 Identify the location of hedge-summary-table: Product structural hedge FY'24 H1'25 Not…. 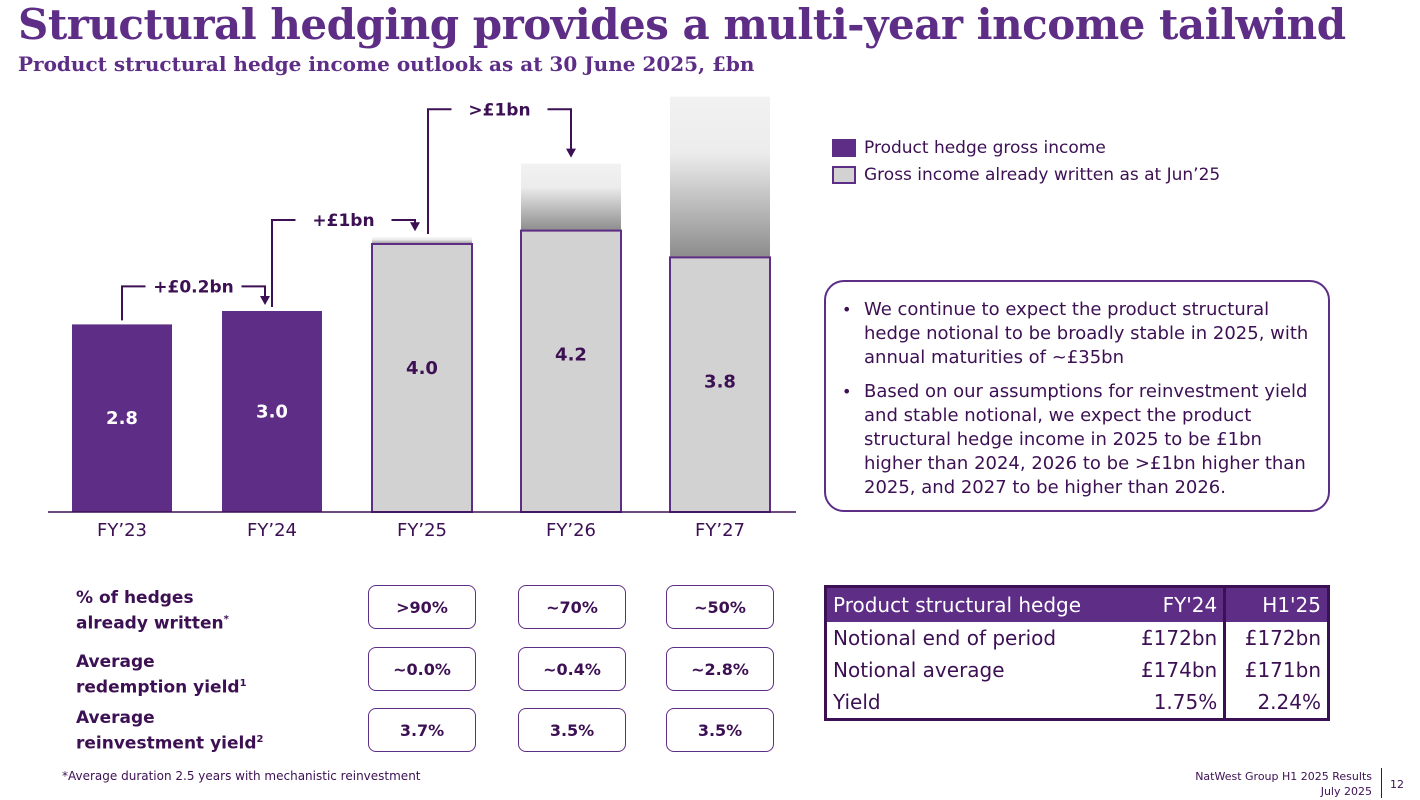
(1077, 653).